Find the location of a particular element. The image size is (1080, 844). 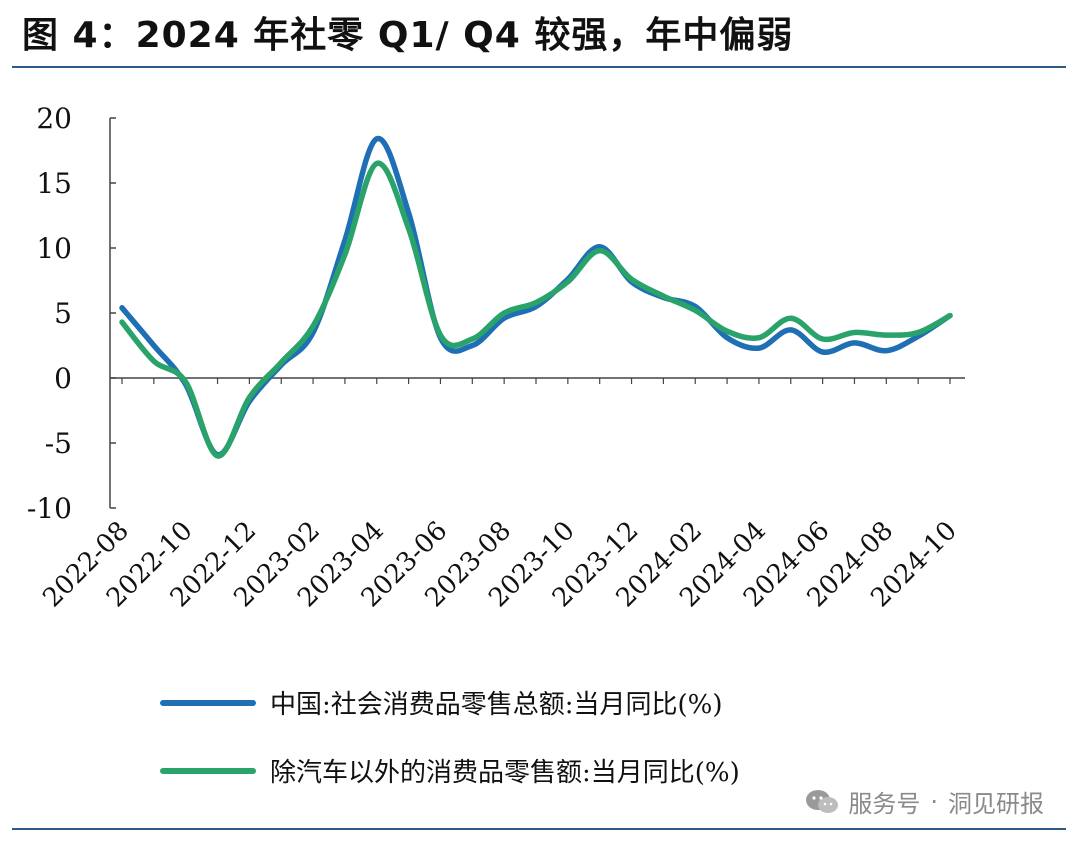

watermark-sep: · is located at coordinates (934, 801).